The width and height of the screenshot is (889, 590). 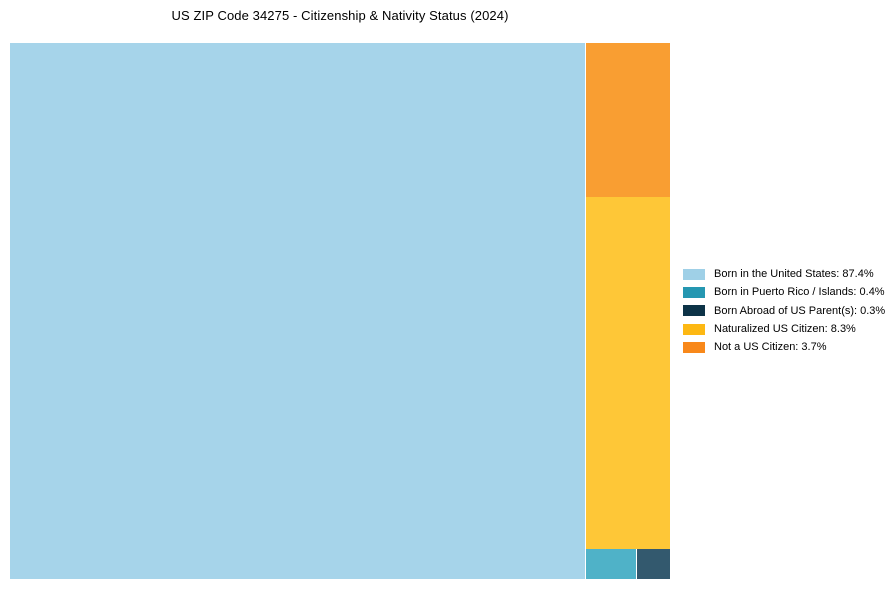 I want to click on legend-item-born-in-puerto-rico: Born in Puerto Rico / Islands: 0.4%, so click(x=784, y=292).